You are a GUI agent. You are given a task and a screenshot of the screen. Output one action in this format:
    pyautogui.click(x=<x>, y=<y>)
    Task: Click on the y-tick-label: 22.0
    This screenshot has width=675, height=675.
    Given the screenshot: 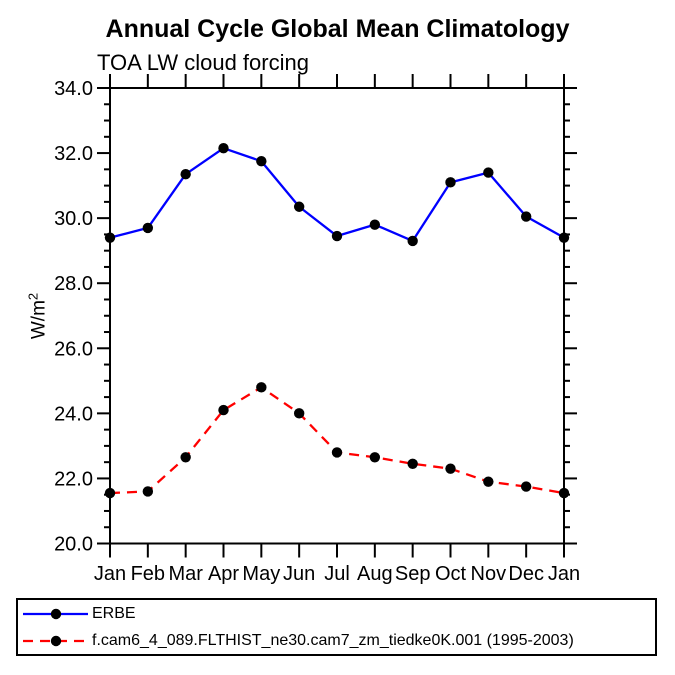 What is the action you would take?
    pyautogui.click(x=73, y=479)
    